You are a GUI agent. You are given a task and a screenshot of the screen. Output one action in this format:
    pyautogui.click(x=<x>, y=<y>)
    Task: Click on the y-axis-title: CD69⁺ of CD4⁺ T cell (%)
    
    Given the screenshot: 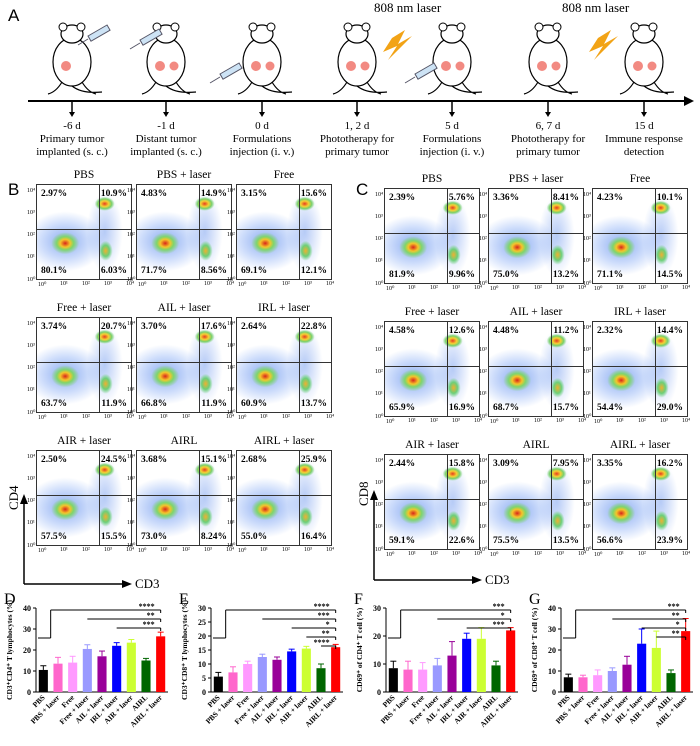 What is the action you would take?
    pyautogui.click(x=359, y=649)
    